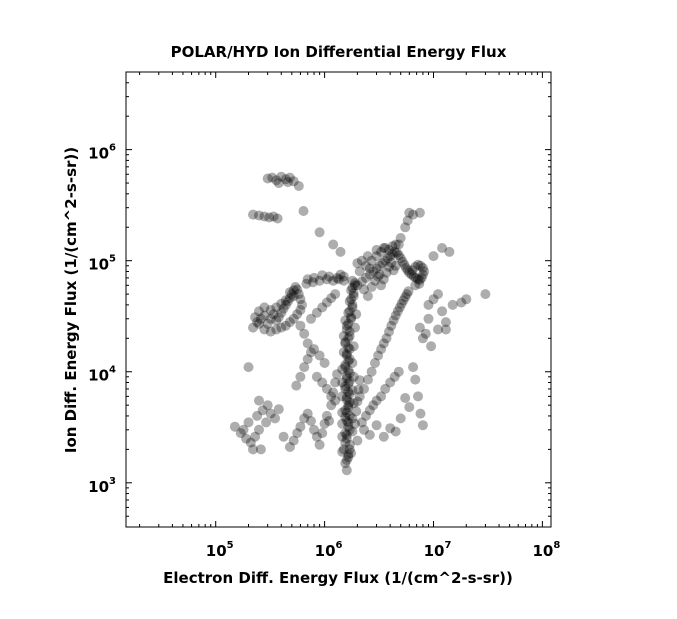 This screenshot has width=677, height=619. I want to click on y-tick-label: 105, so click(102, 264).